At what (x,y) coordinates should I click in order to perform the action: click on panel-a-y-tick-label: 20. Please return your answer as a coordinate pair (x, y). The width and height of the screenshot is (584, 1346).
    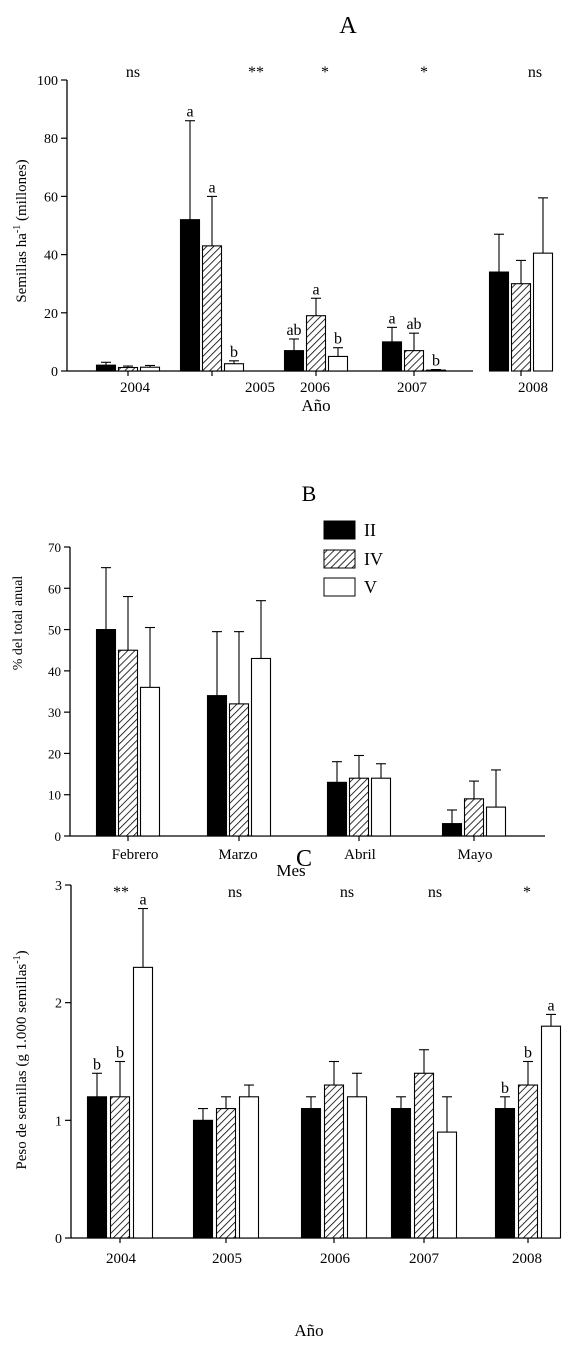
    Looking at the image, I should click on (51, 314).